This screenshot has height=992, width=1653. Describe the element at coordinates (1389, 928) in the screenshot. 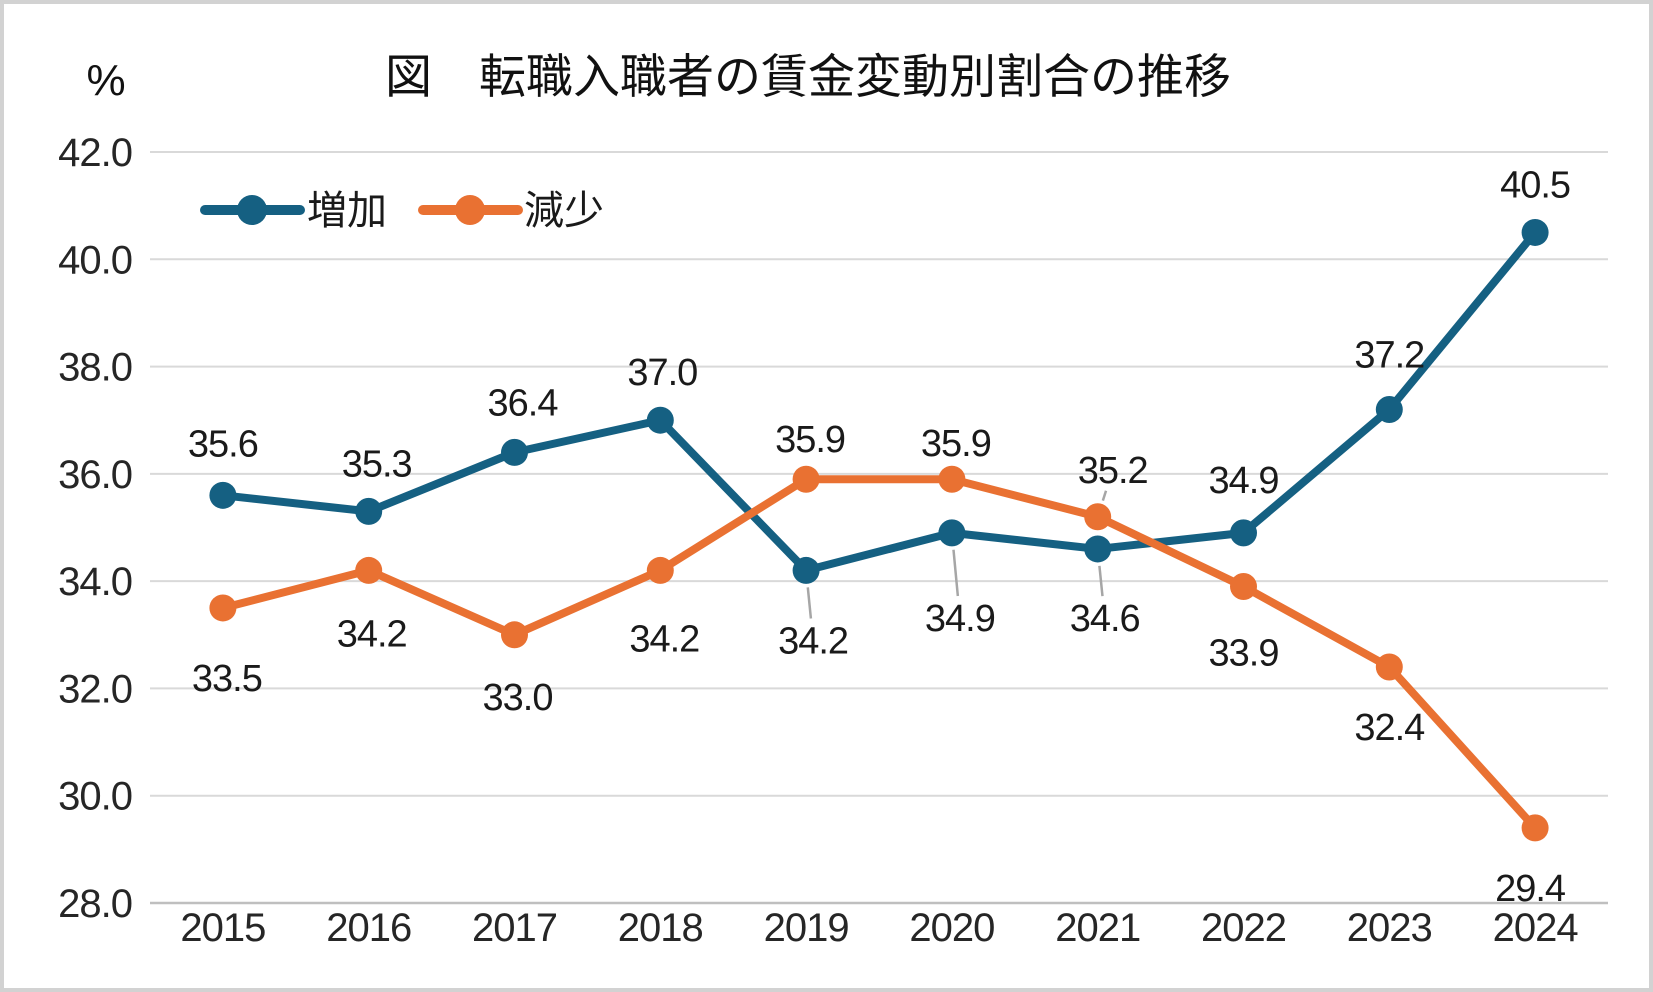

I see `x-tick-label: 2023` at that location.